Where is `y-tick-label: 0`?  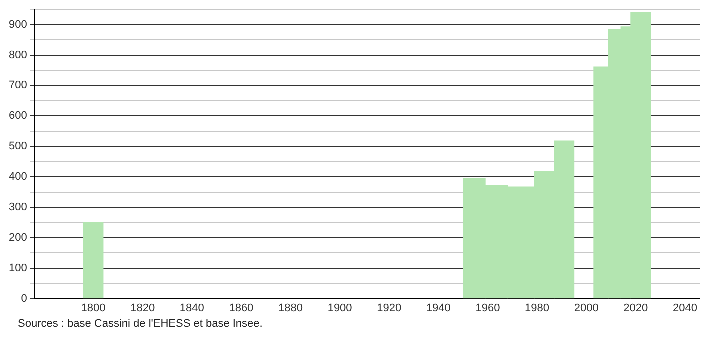 y-tick-label: 0 is located at coordinates (24, 298).